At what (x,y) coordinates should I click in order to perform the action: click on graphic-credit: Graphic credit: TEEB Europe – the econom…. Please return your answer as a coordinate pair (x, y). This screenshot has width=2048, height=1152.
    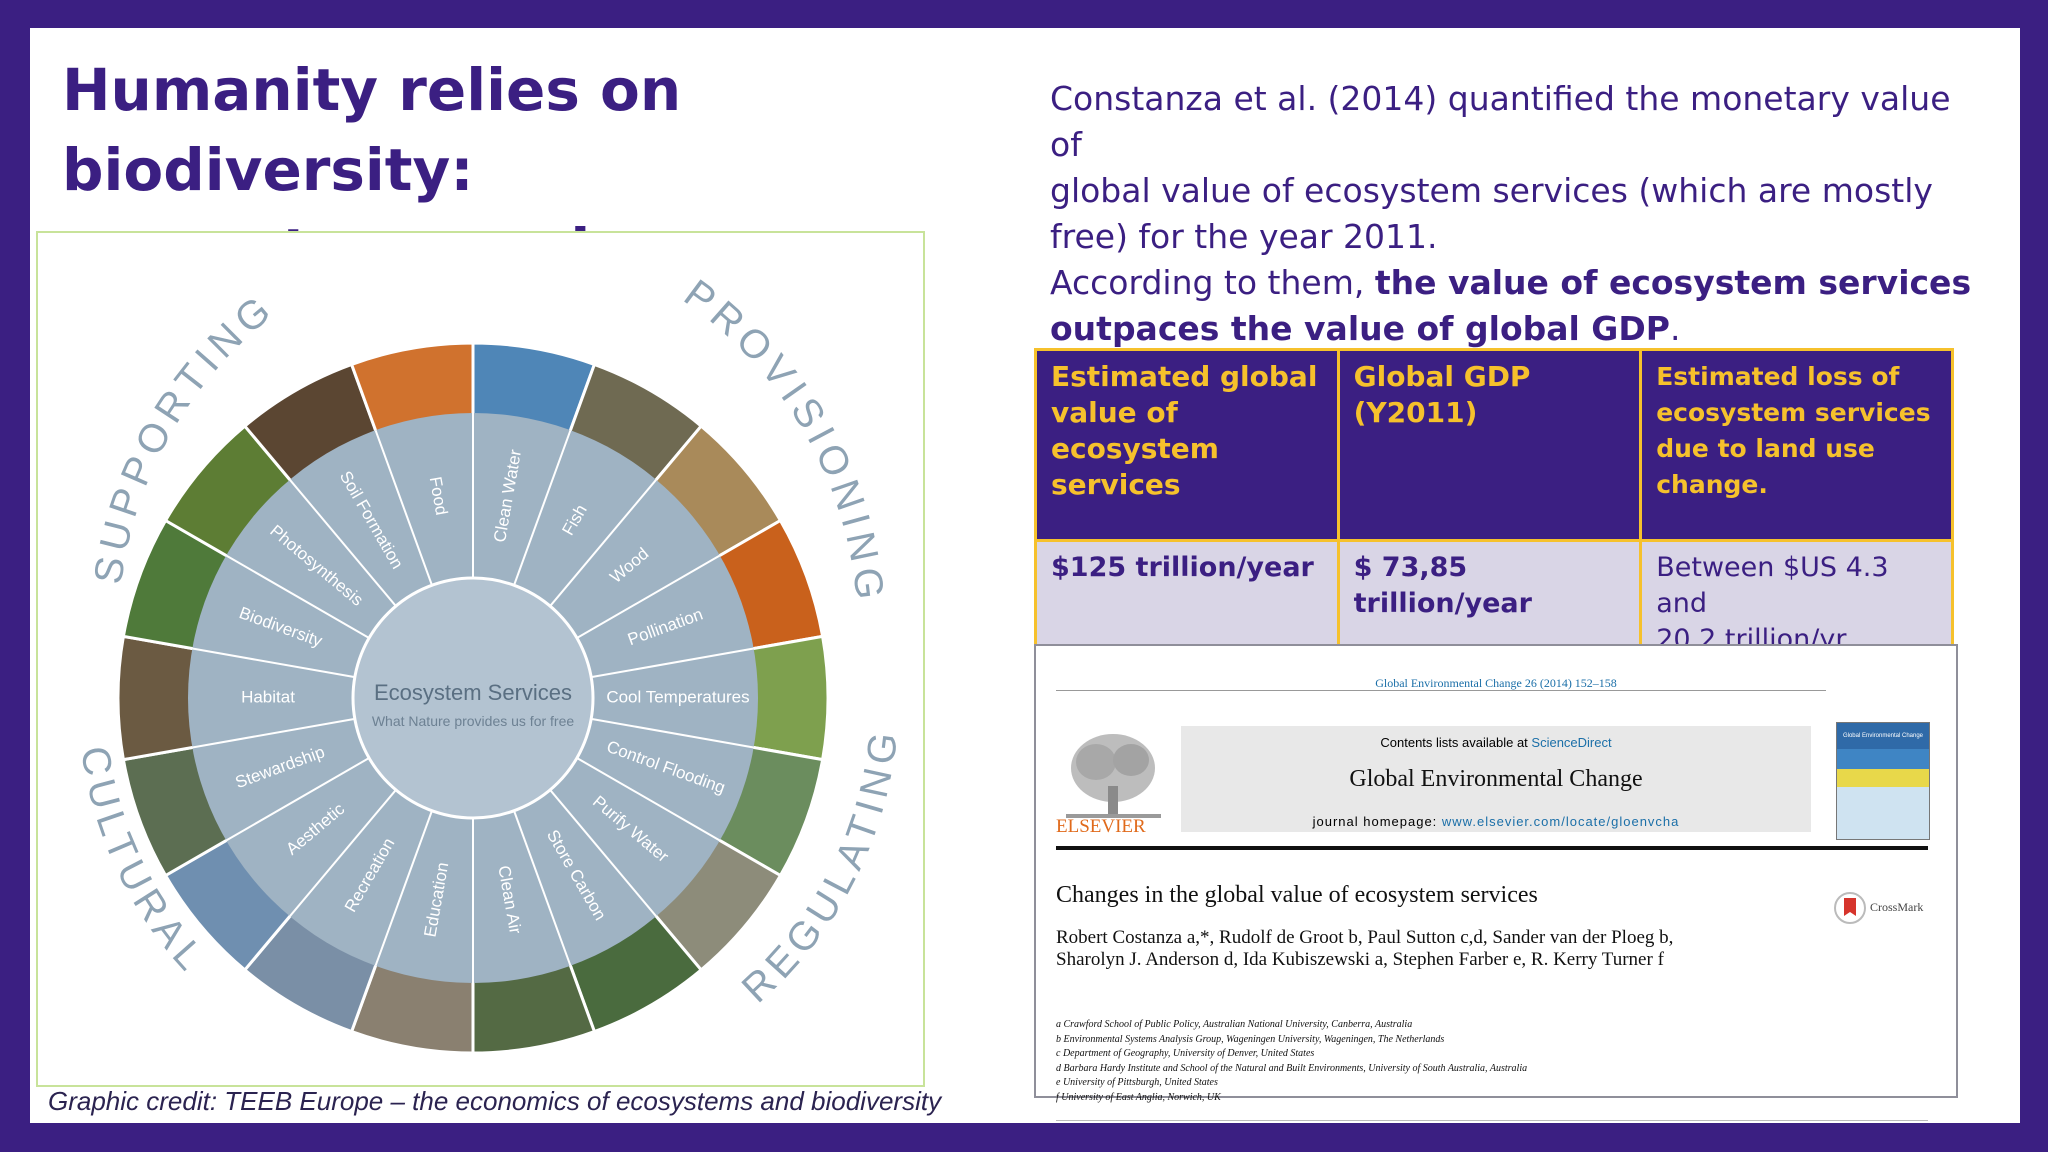
    Looking at the image, I should click on (495, 1101).